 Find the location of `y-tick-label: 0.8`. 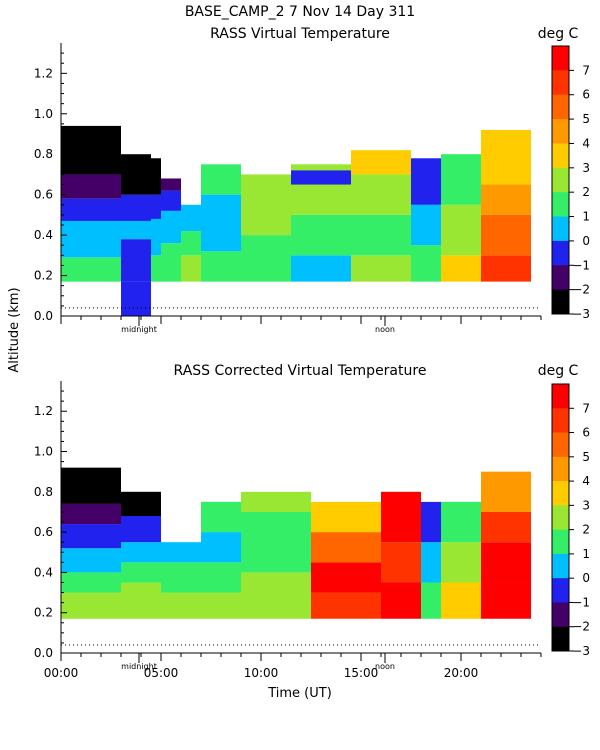

y-tick-label: 0.8 is located at coordinates (43, 154).